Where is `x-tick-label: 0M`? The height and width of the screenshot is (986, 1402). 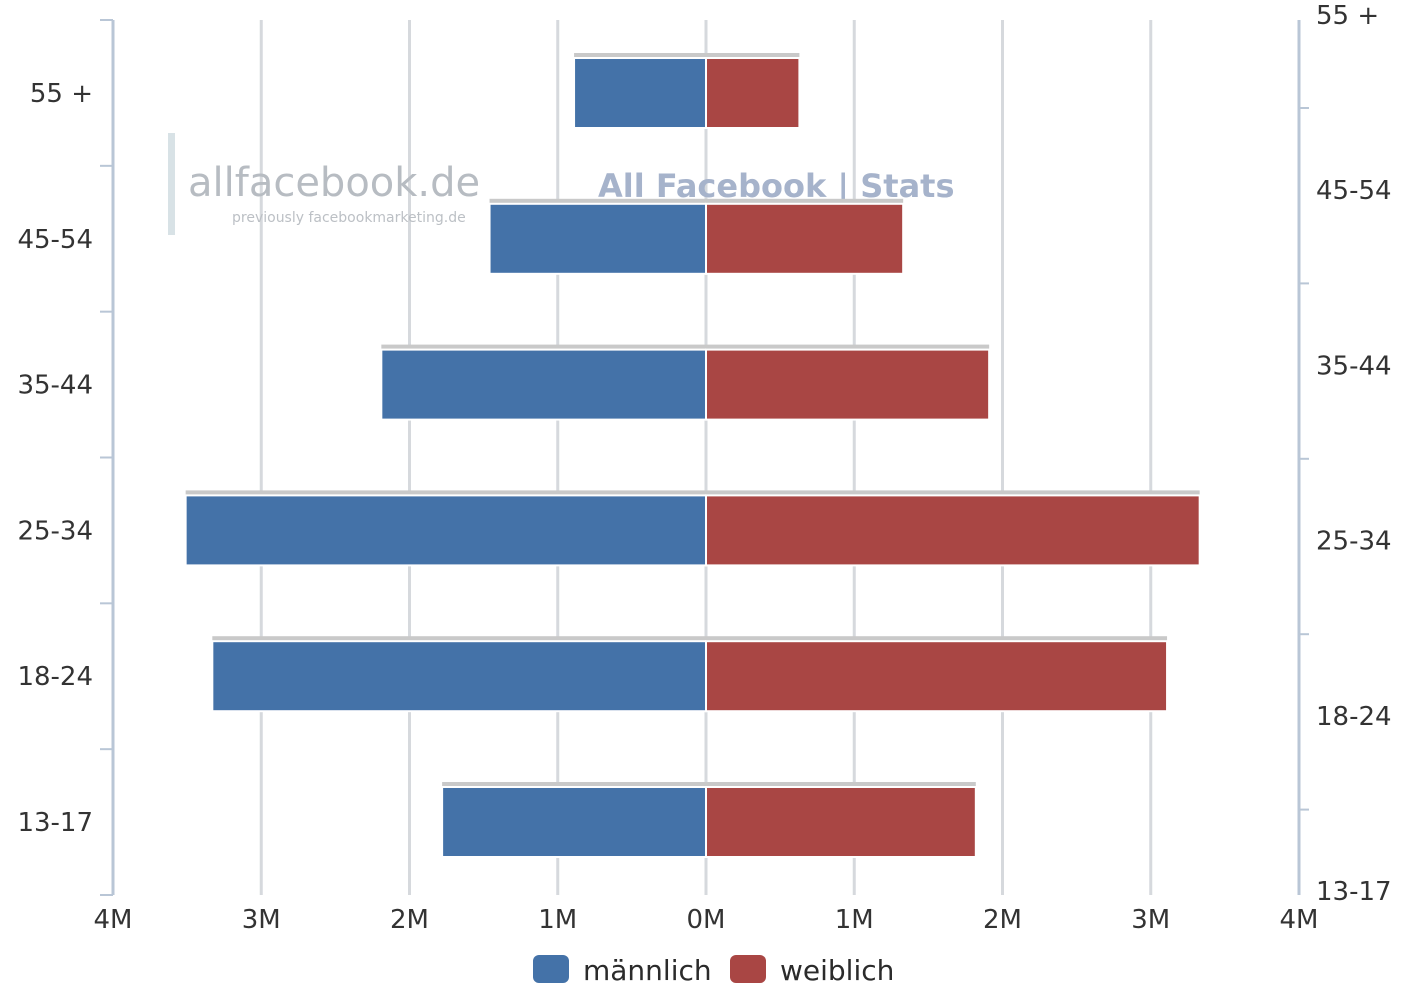 x-tick-label: 0M is located at coordinates (706, 920).